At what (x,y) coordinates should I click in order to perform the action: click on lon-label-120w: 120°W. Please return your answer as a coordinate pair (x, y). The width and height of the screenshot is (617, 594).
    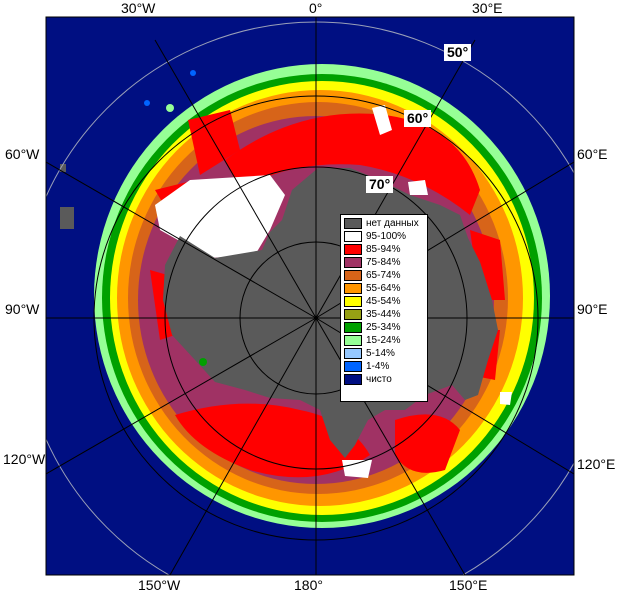
    Looking at the image, I should click on (24, 459).